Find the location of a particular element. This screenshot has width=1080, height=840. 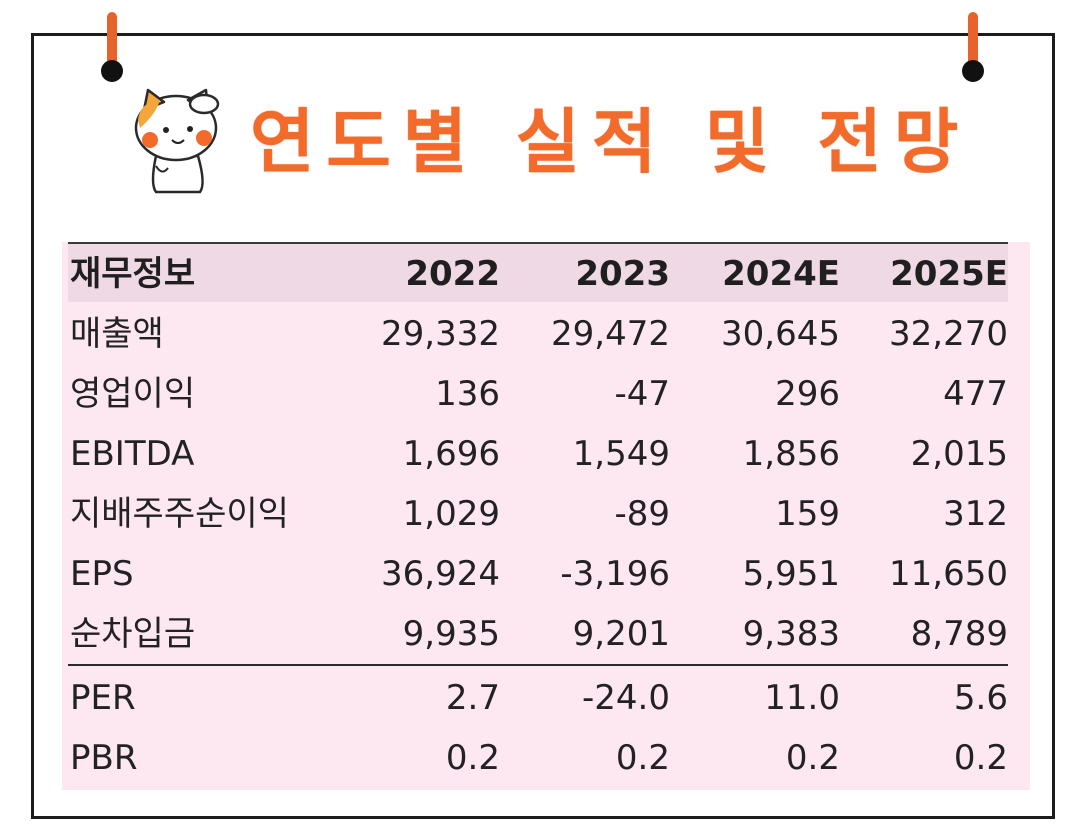

table-cell: 296 is located at coordinates (807, 394).